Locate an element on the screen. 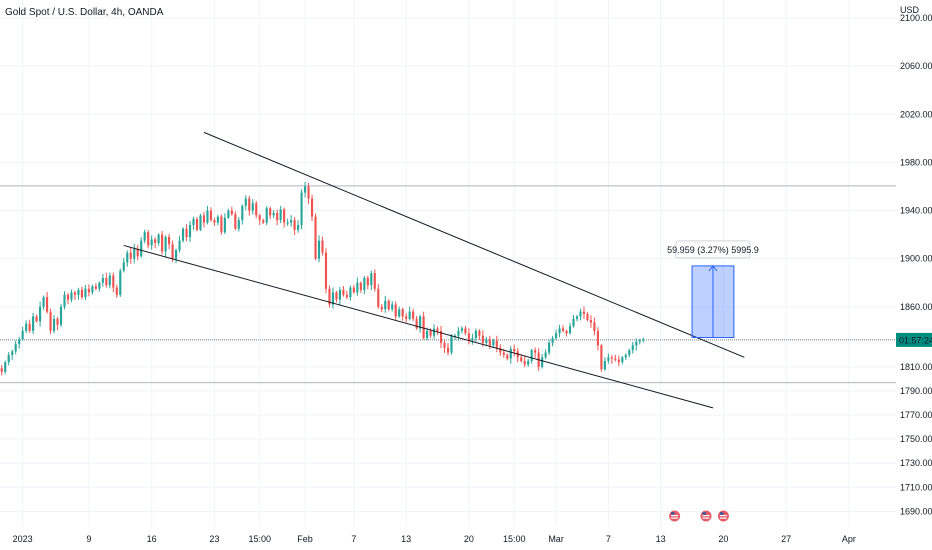  x-tick-label: 23 is located at coordinates (214, 539).